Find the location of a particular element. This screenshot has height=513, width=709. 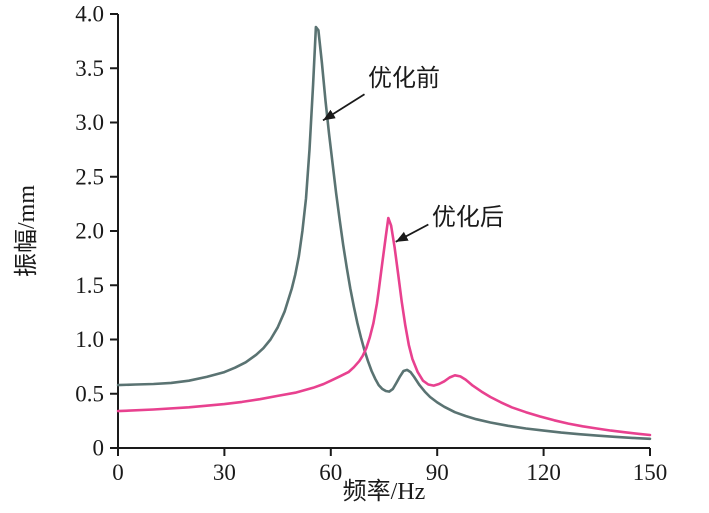

y-tick-label: 1.5 is located at coordinates (89, 285).